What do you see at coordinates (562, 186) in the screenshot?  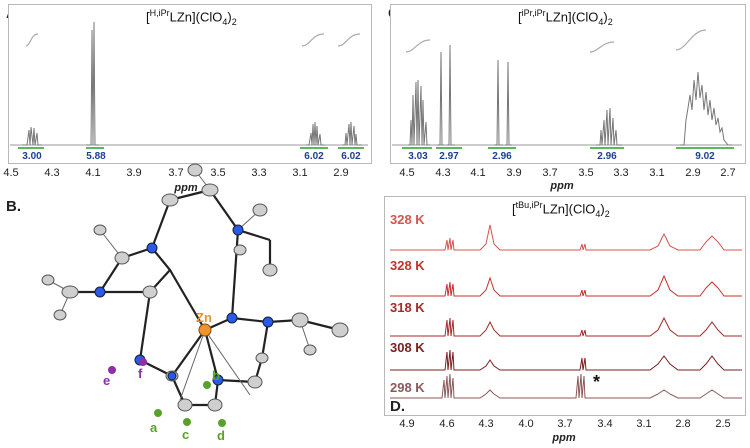 I see `panel-c-ppm-label: ppm` at bounding box center [562, 186].